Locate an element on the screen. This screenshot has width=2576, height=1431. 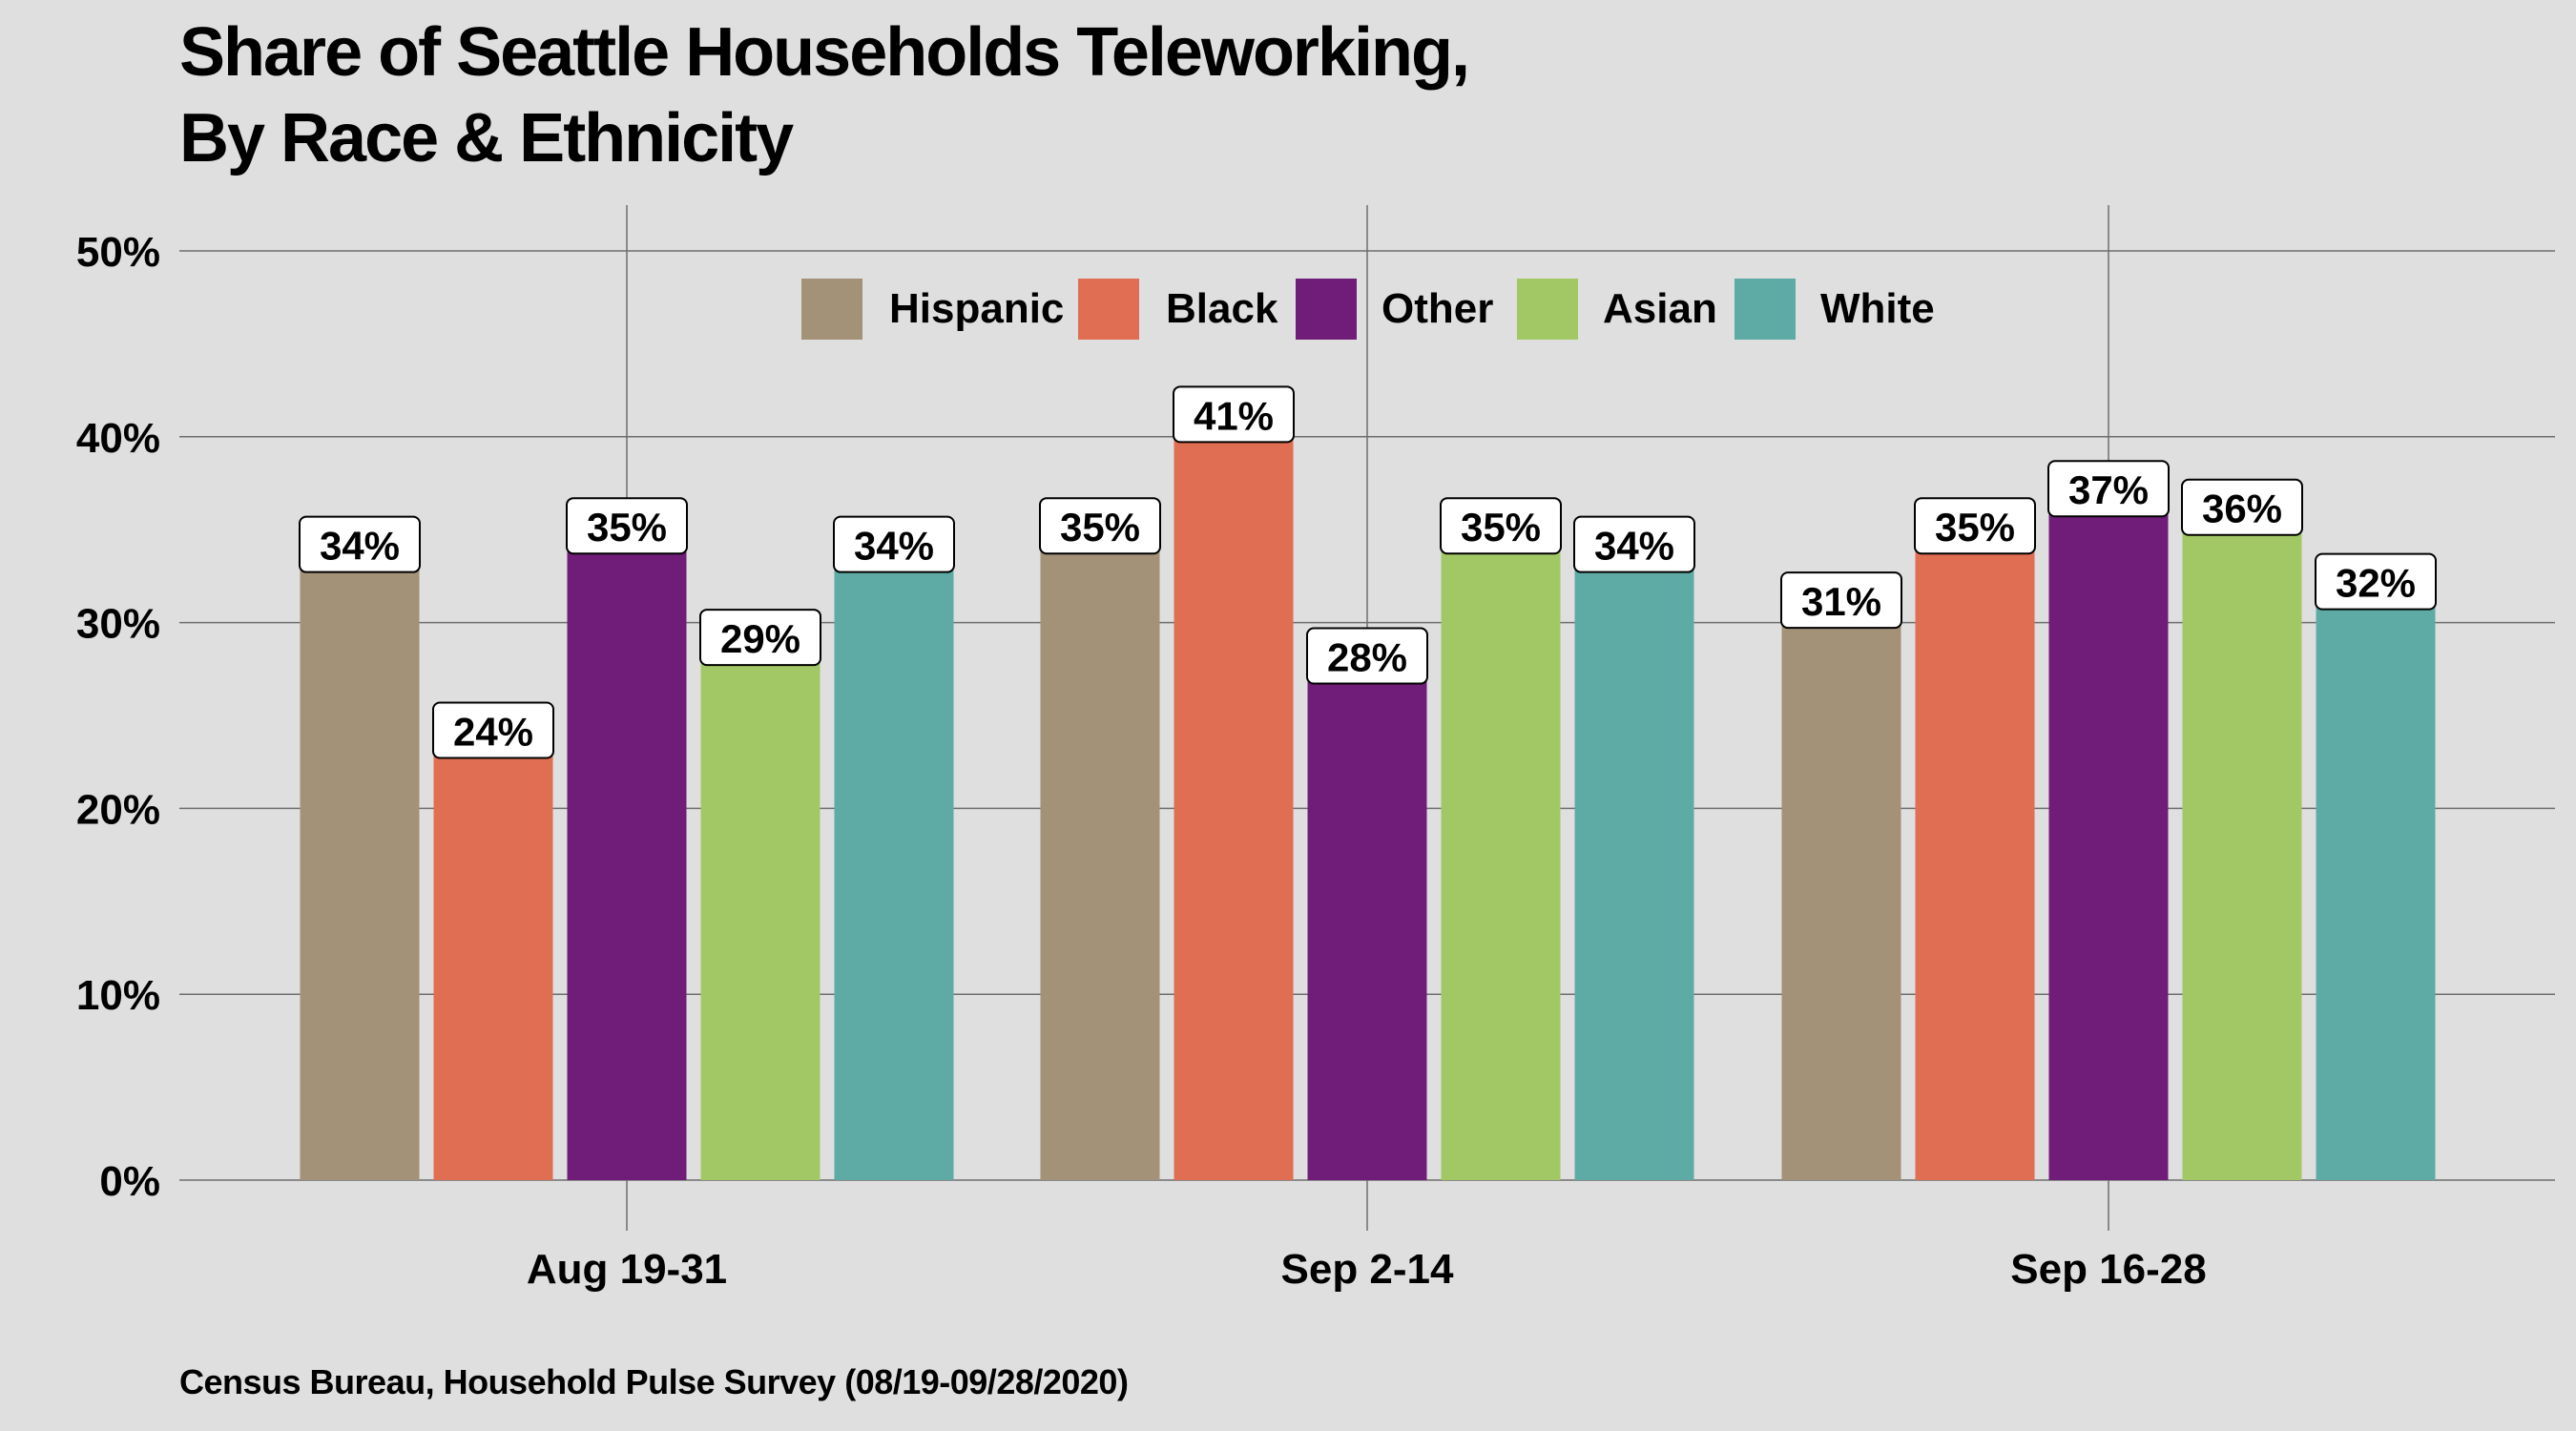
data-label: 29% is located at coordinates (760, 638).